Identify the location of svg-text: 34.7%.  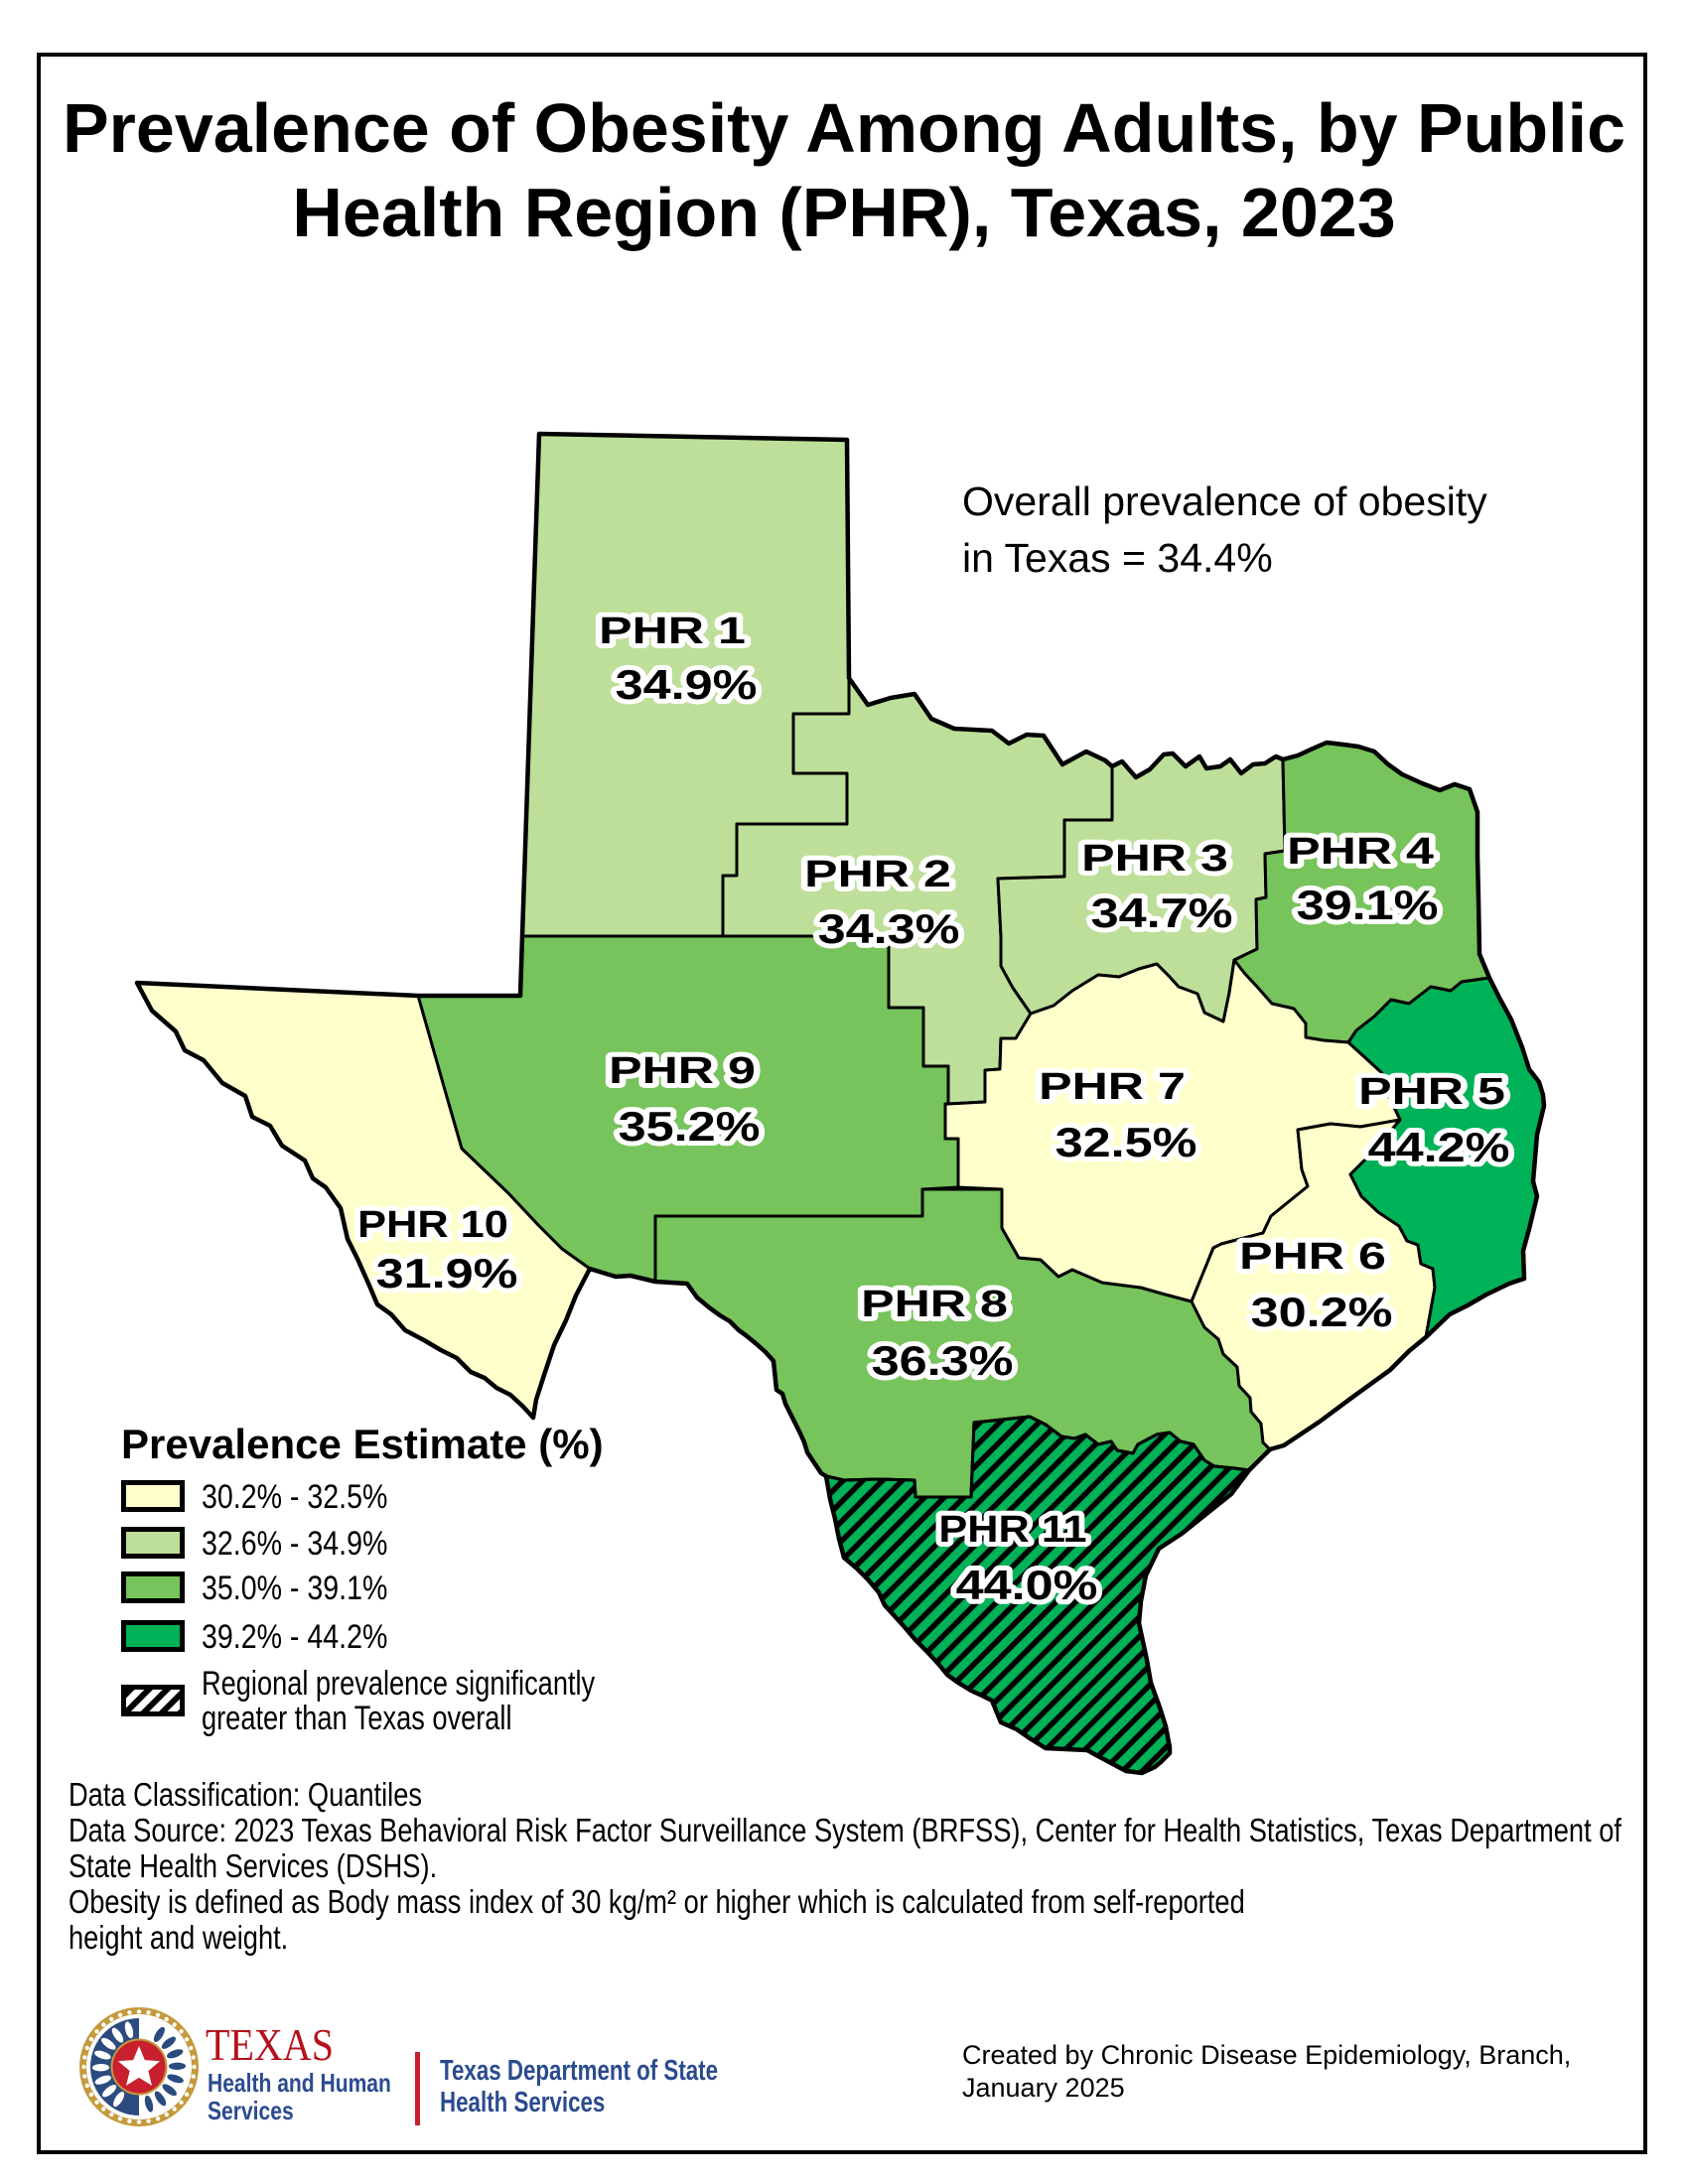
(1162, 912).